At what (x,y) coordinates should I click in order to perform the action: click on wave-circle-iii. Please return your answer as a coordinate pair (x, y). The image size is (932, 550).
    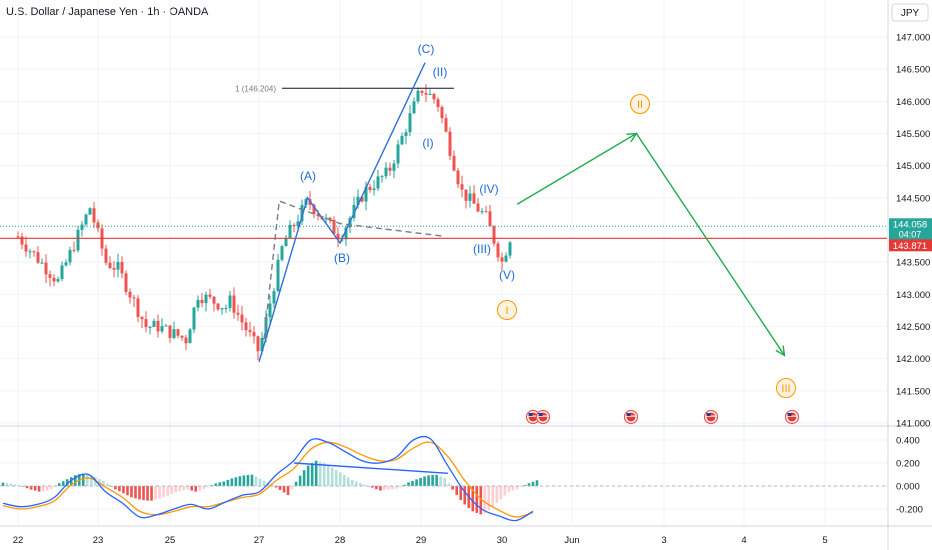
    Looking at the image, I should click on (786, 388).